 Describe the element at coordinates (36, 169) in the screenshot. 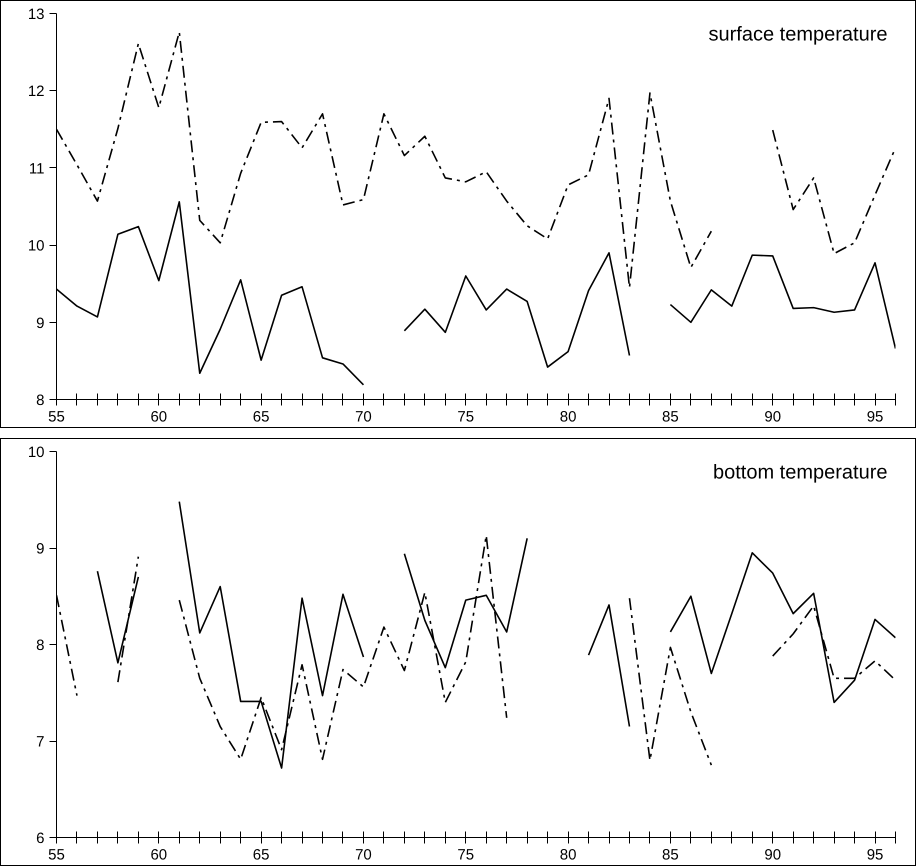

I see `y-tick-label: 11` at that location.